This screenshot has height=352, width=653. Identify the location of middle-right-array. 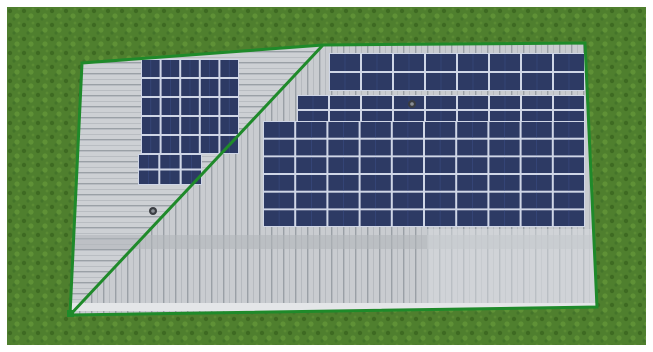
(441, 110).